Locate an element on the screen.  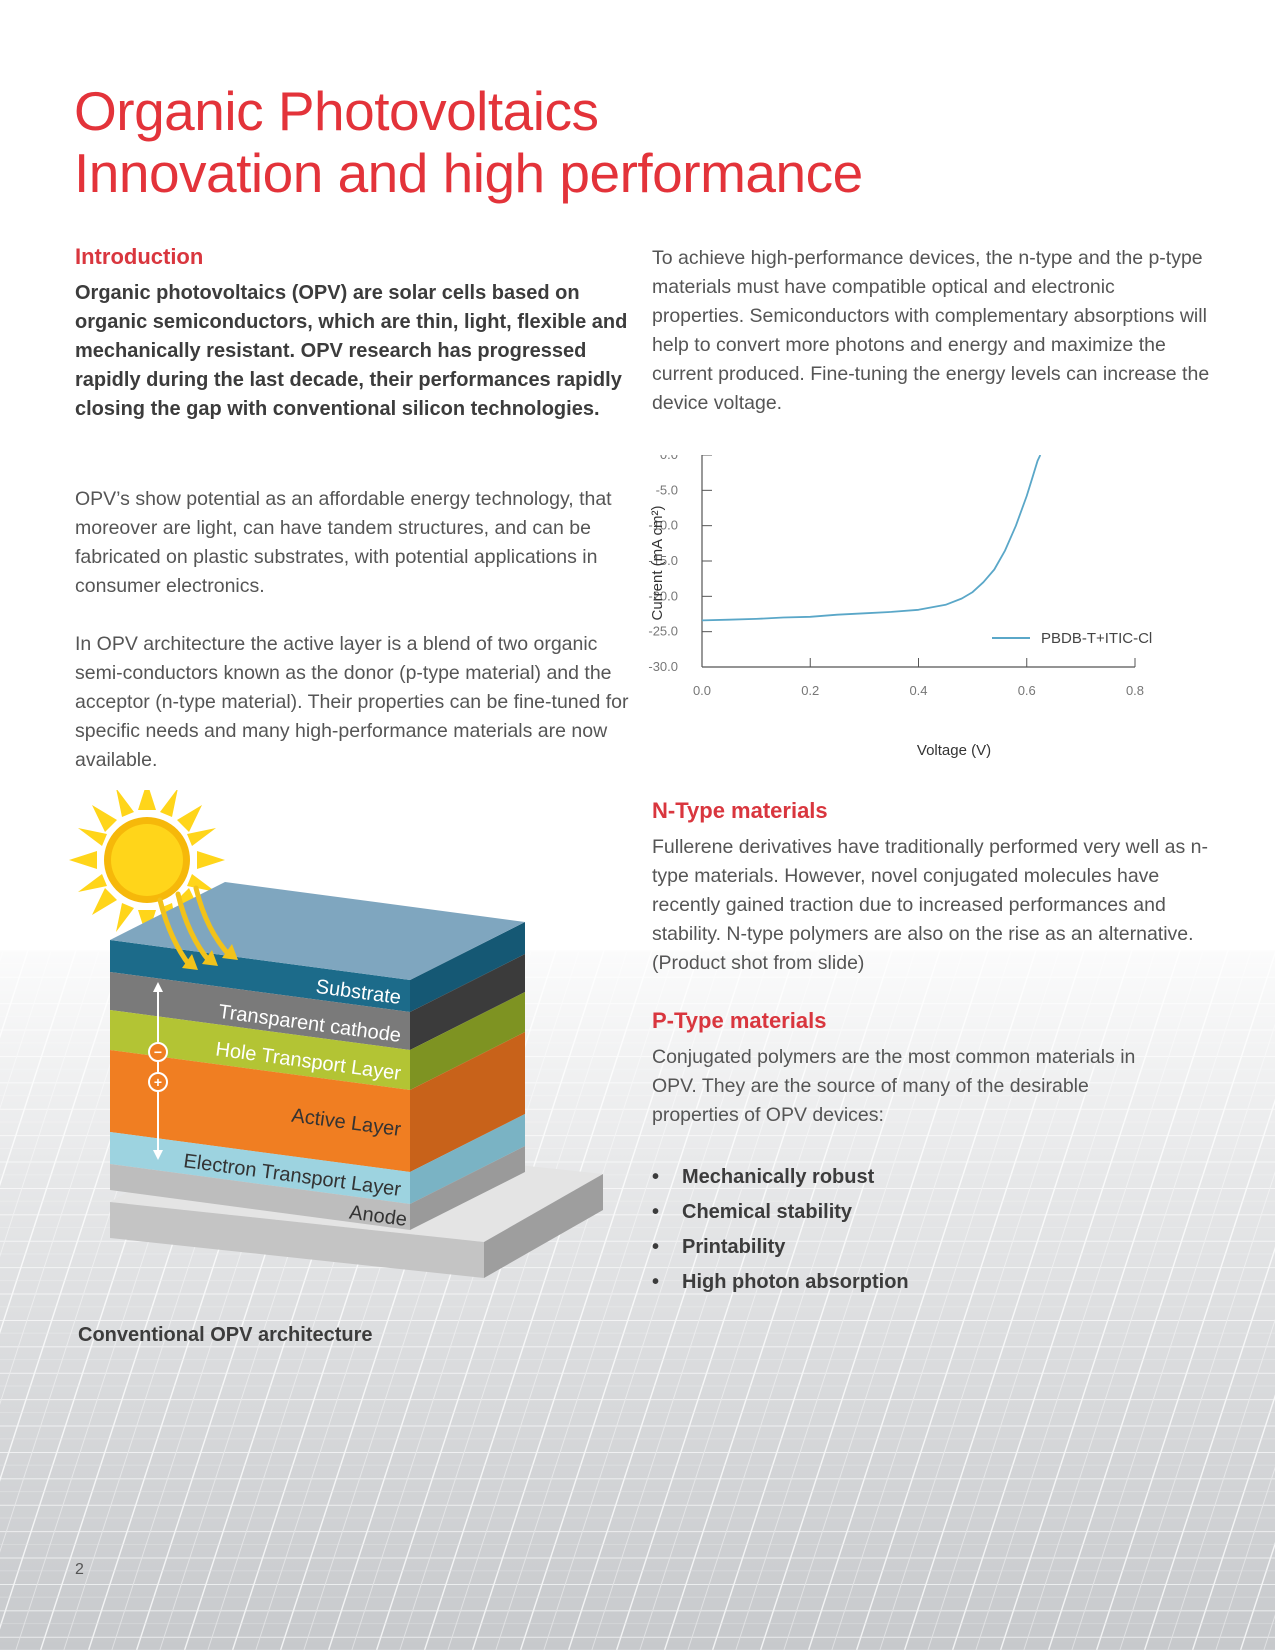
n-type-heading: N-Type materials is located at coordinates (740, 810).